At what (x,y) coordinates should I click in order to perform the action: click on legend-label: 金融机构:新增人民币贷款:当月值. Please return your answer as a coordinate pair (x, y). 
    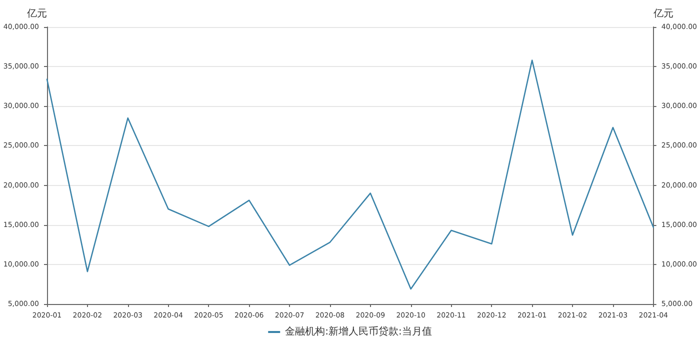
    Looking at the image, I should click on (358, 332).